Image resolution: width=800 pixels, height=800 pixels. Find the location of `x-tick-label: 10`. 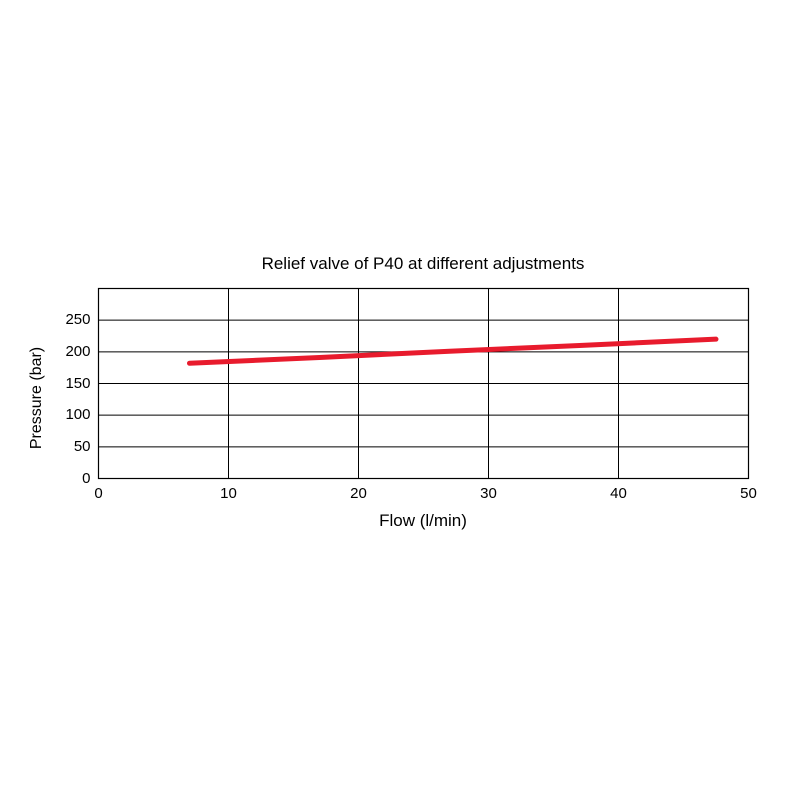

x-tick-label: 10 is located at coordinates (228, 493).